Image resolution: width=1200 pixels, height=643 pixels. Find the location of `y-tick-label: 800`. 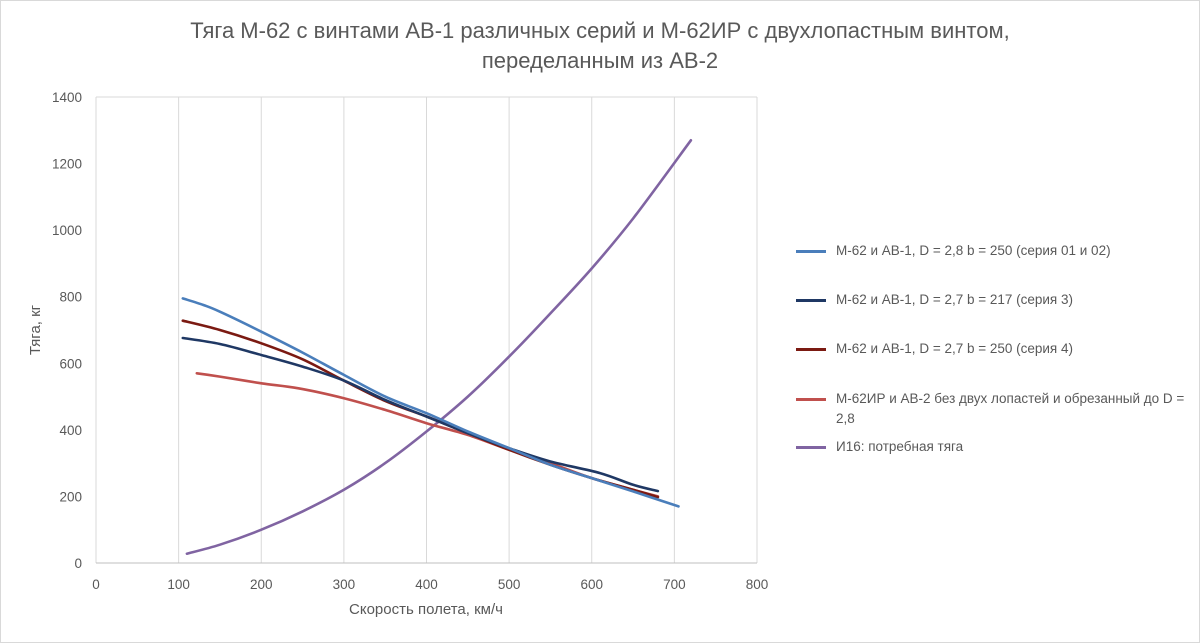

y-tick-label: 800 is located at coordinates (70, 297).